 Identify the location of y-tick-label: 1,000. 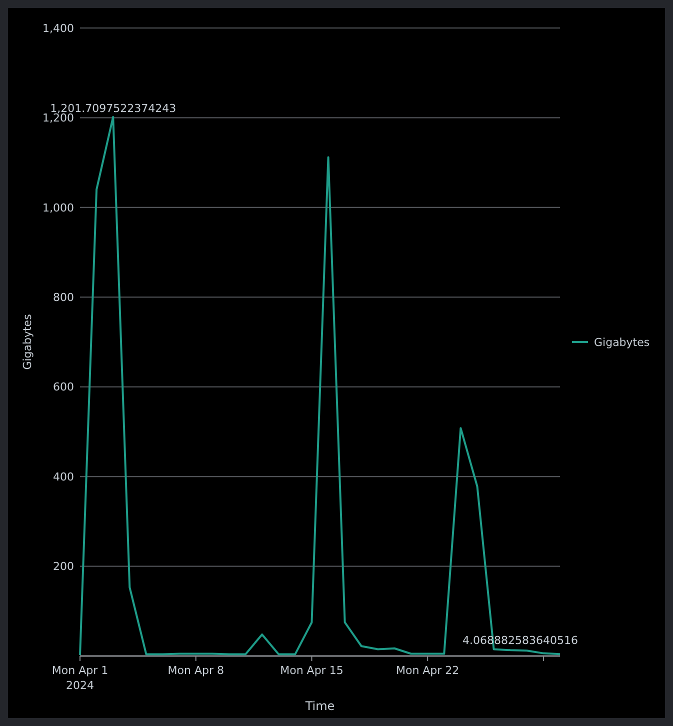
(58, 207).